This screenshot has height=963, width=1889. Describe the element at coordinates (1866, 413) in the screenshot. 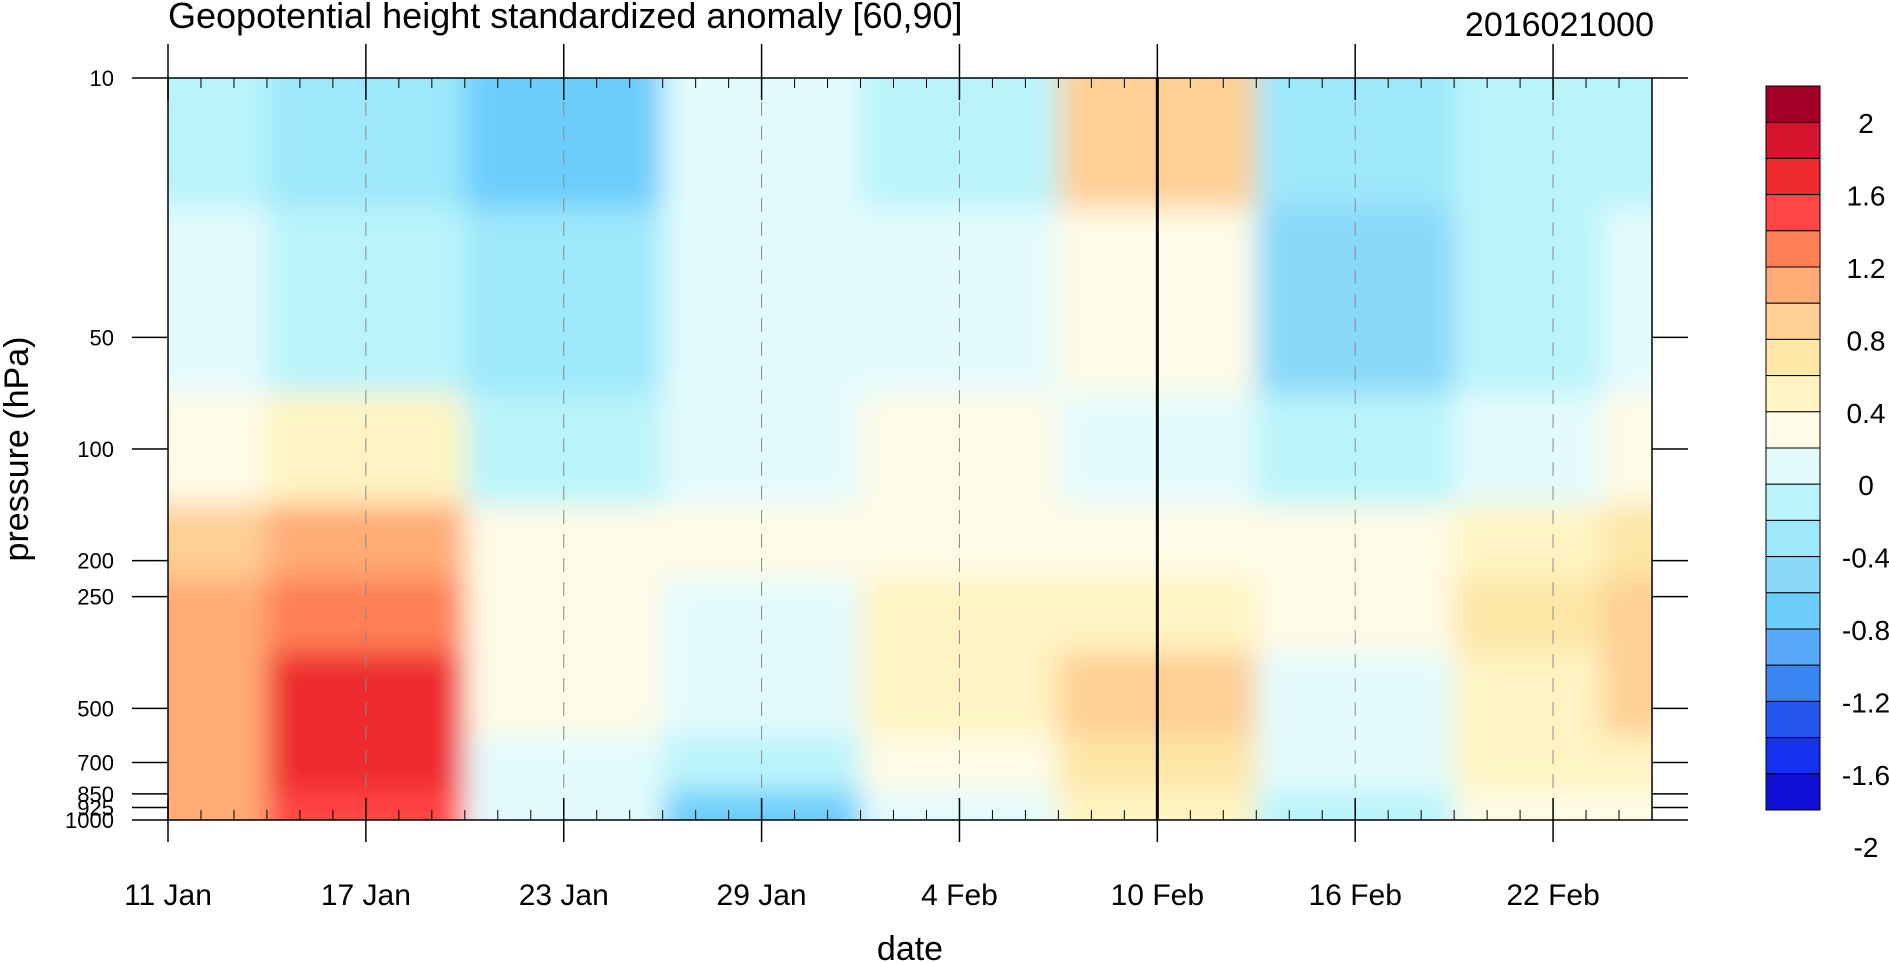

I see `colorbar-label: 0.4` at that location.